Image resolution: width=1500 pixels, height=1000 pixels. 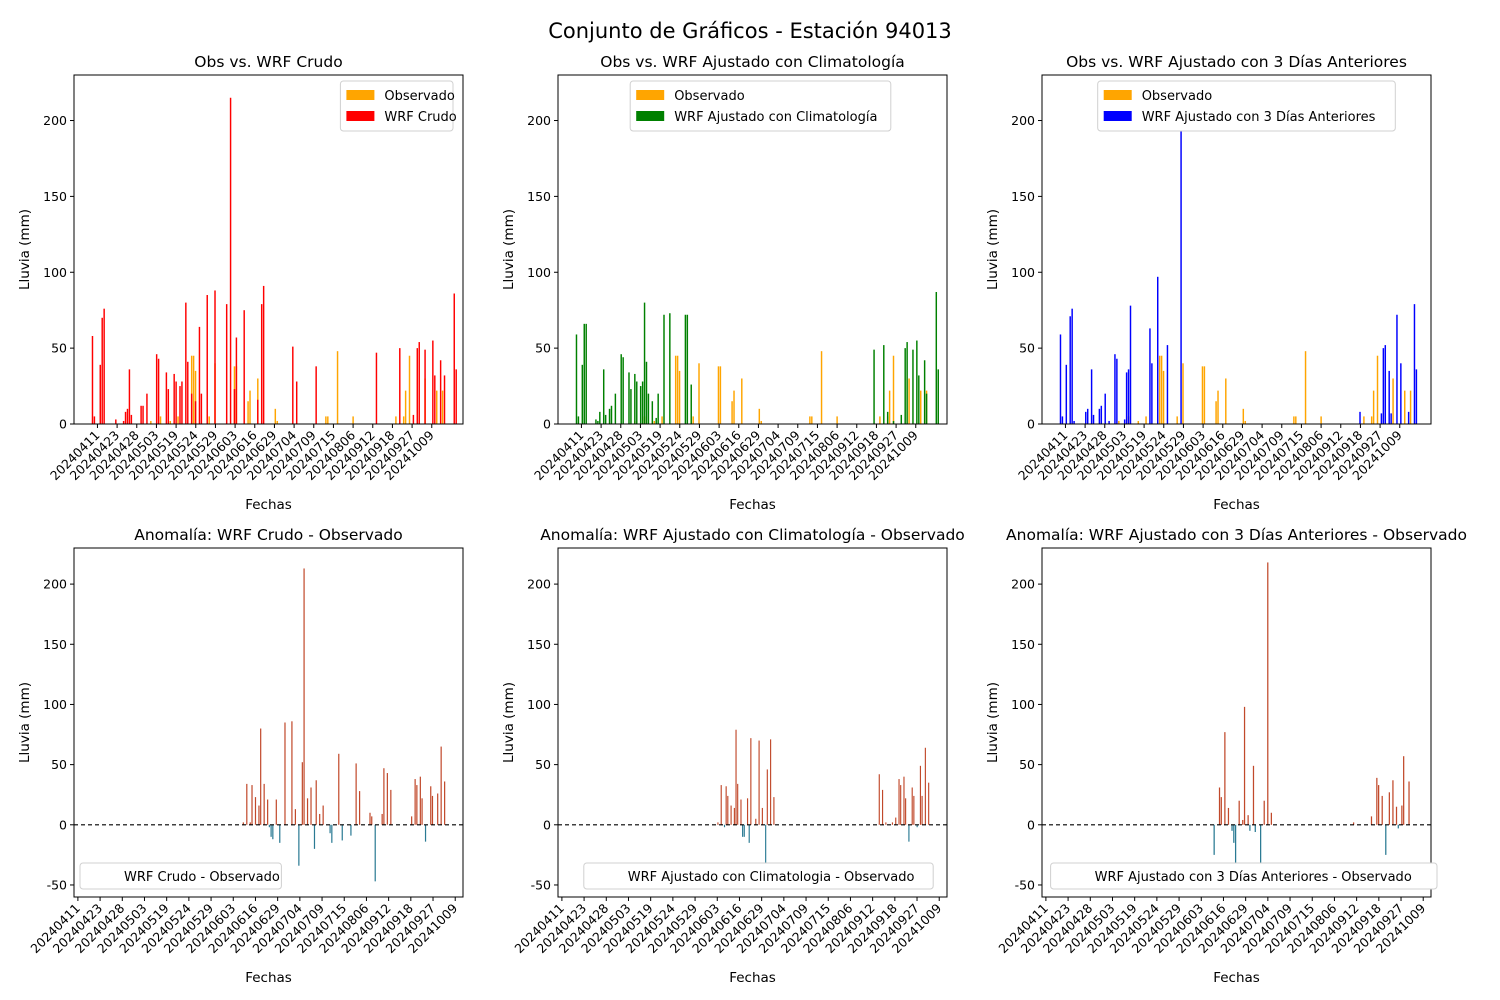 What do you see at coordinates (1031, 424) in the screenshot?
I see `y-tick-label: 0` at bounding box center [1031, 424].